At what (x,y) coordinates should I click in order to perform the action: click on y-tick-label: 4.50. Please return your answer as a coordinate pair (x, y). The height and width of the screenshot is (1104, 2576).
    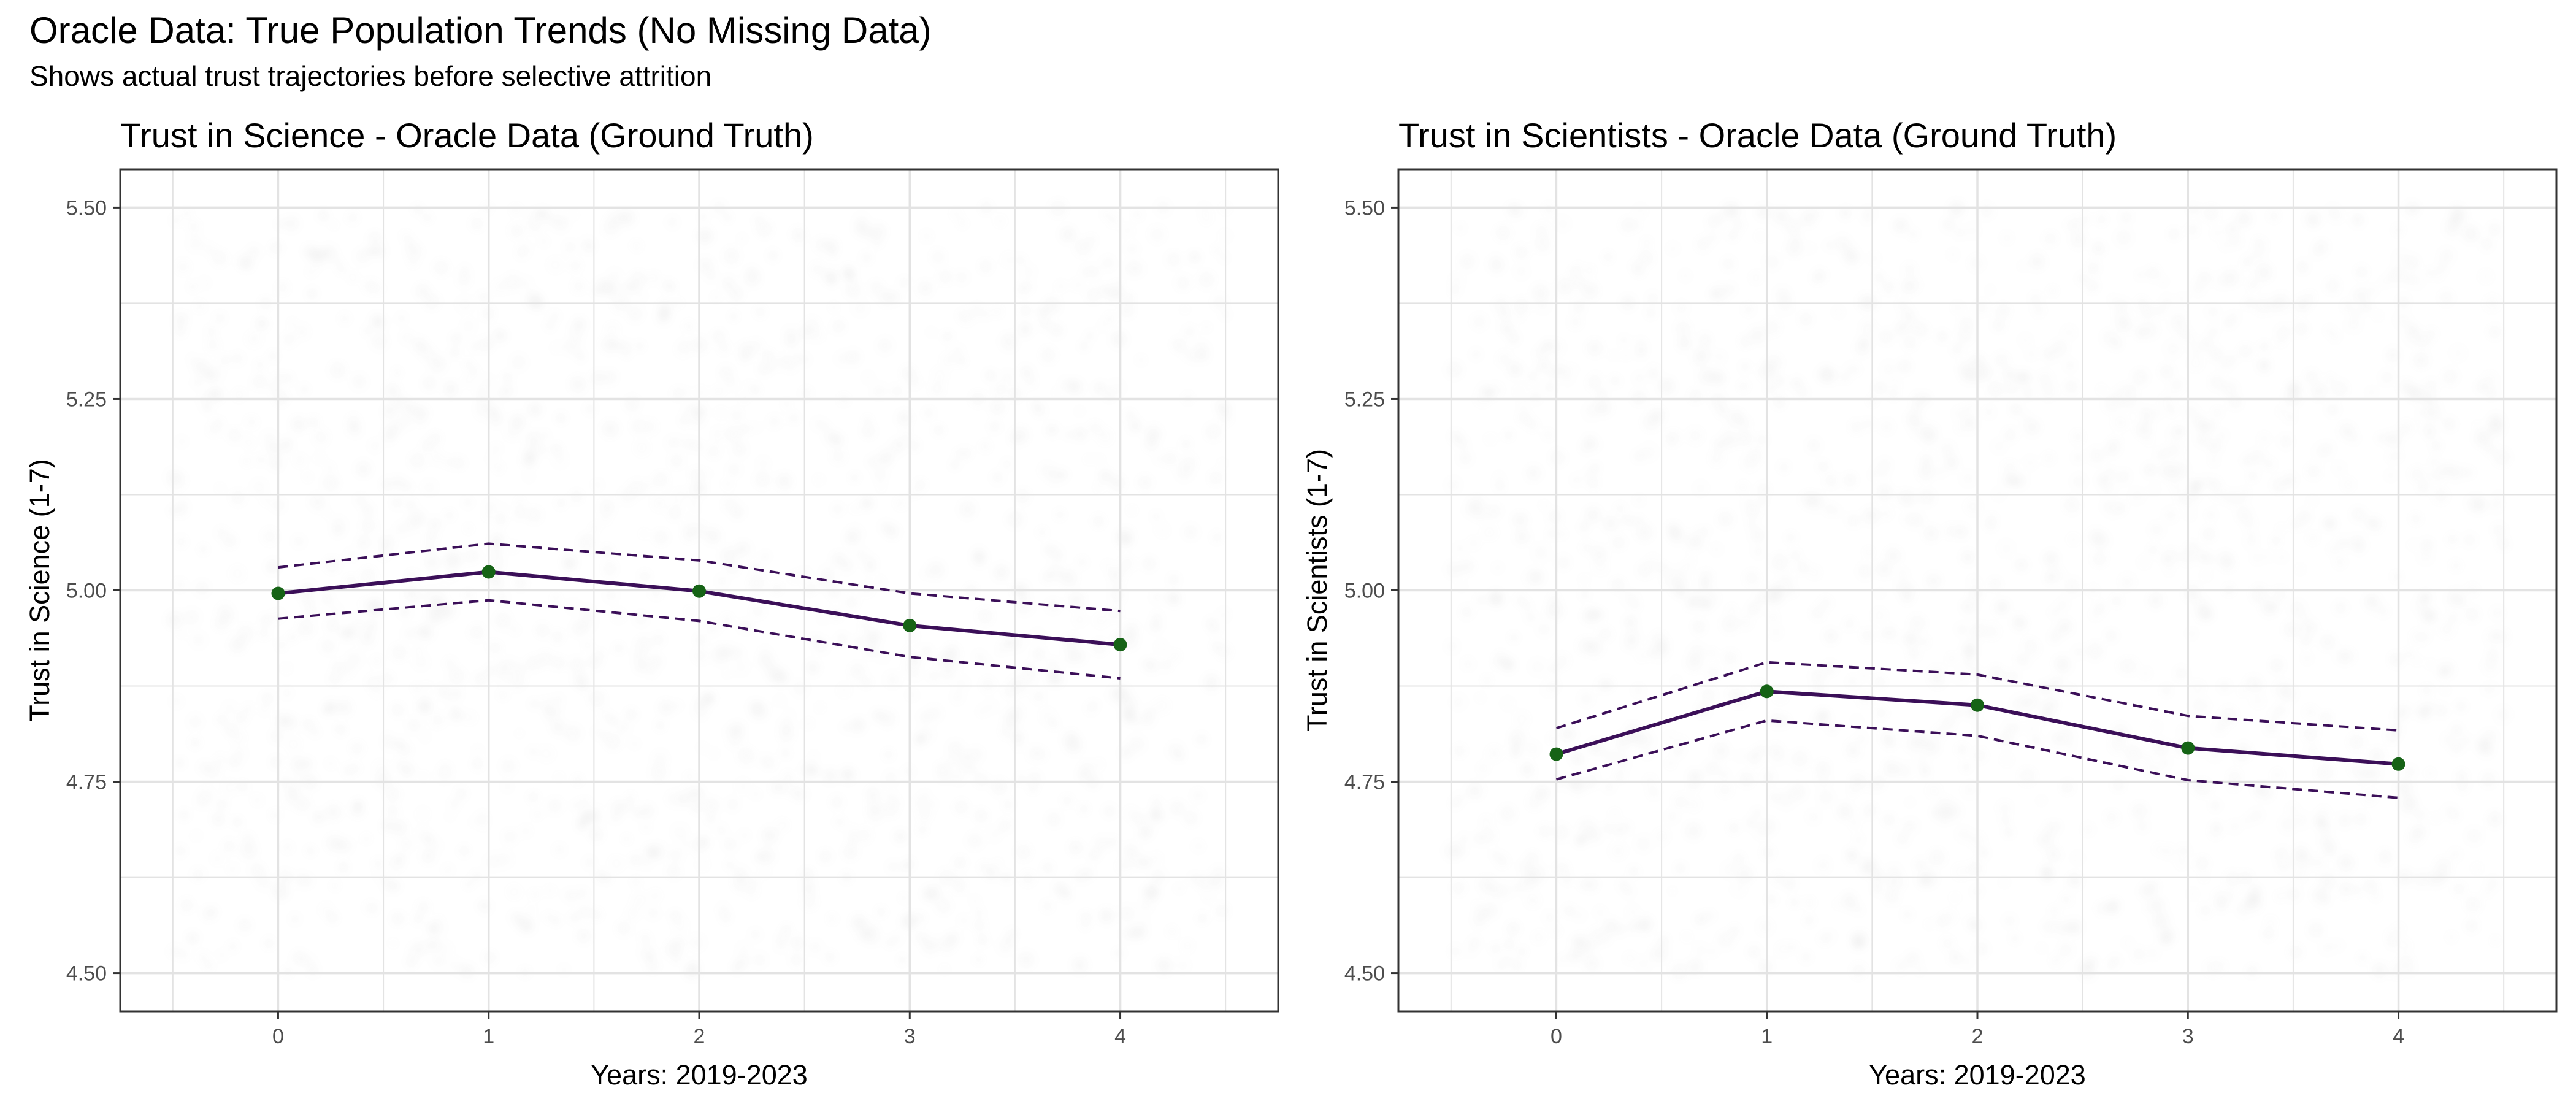
    Looking at the image, I should click on (1364, 974).